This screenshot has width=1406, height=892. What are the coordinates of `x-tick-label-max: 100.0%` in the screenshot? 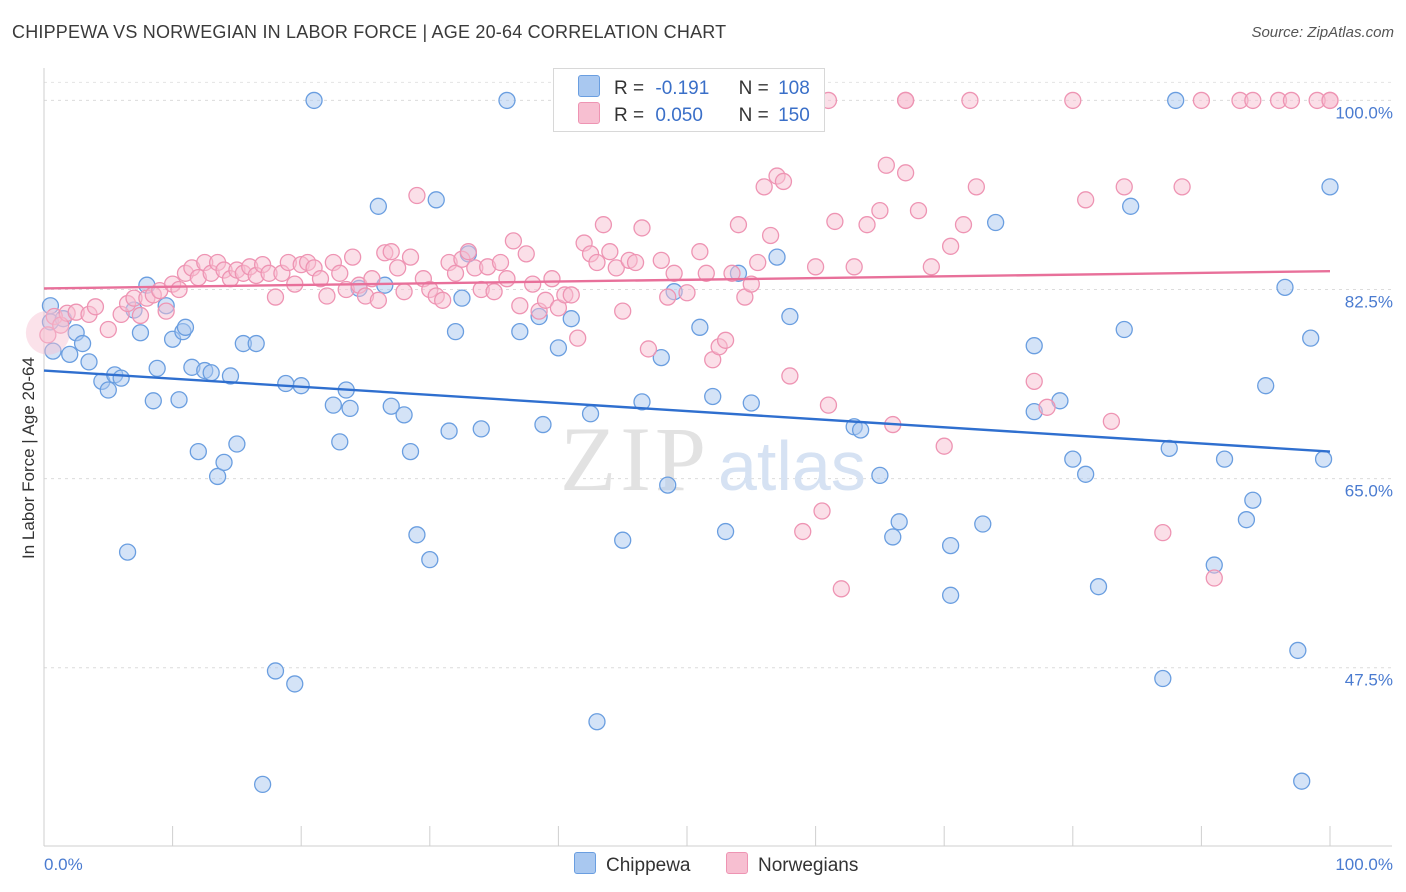 It's located at (1364, 864).